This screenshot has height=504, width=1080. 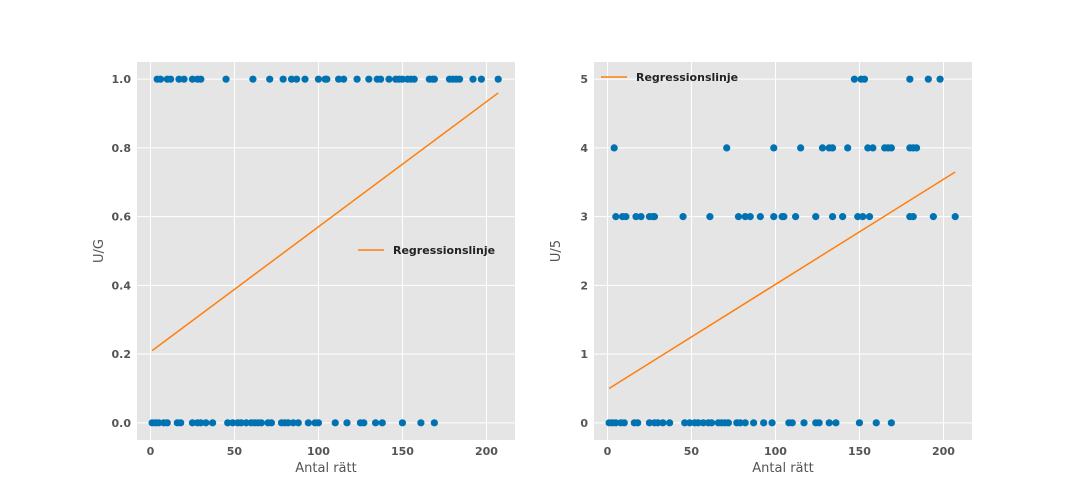 What do you see at coordinates (318, 451) in the screenshot?
I see `x-tick-label: 100` at bounding box center [318, 451].